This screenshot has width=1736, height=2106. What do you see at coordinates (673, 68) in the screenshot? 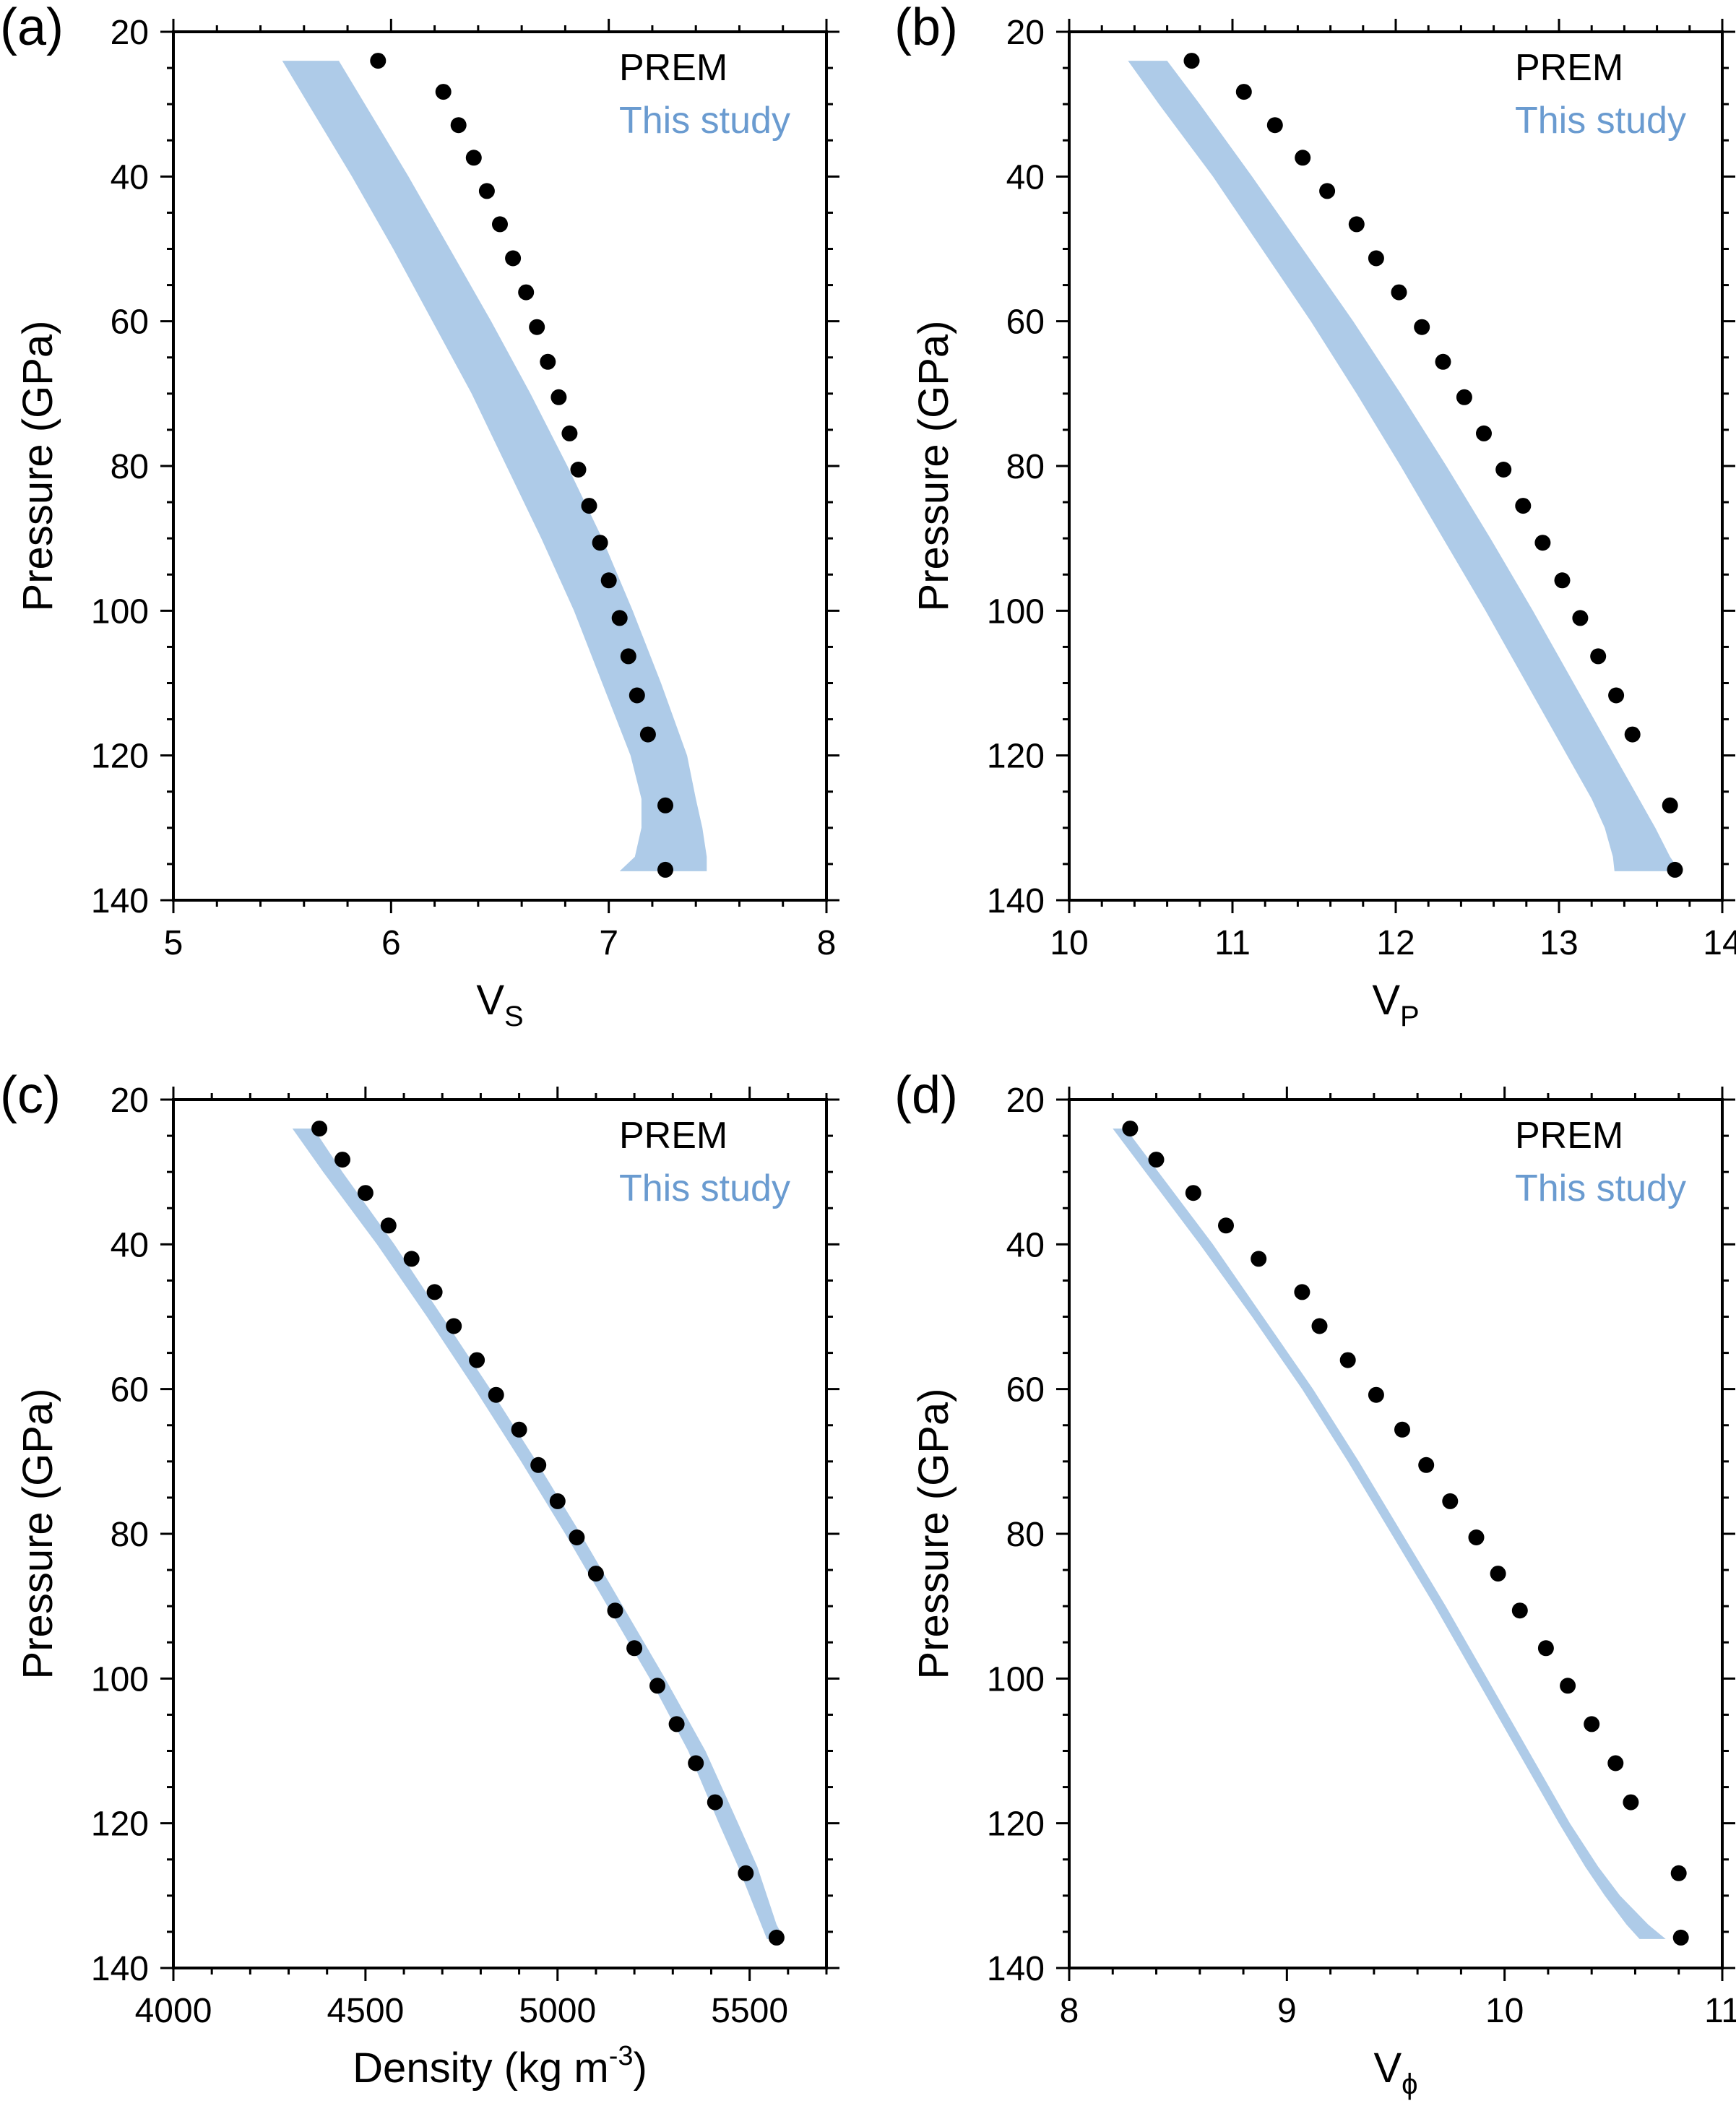
I see `legend-prem: PREM` at bounding box center [673, 68].